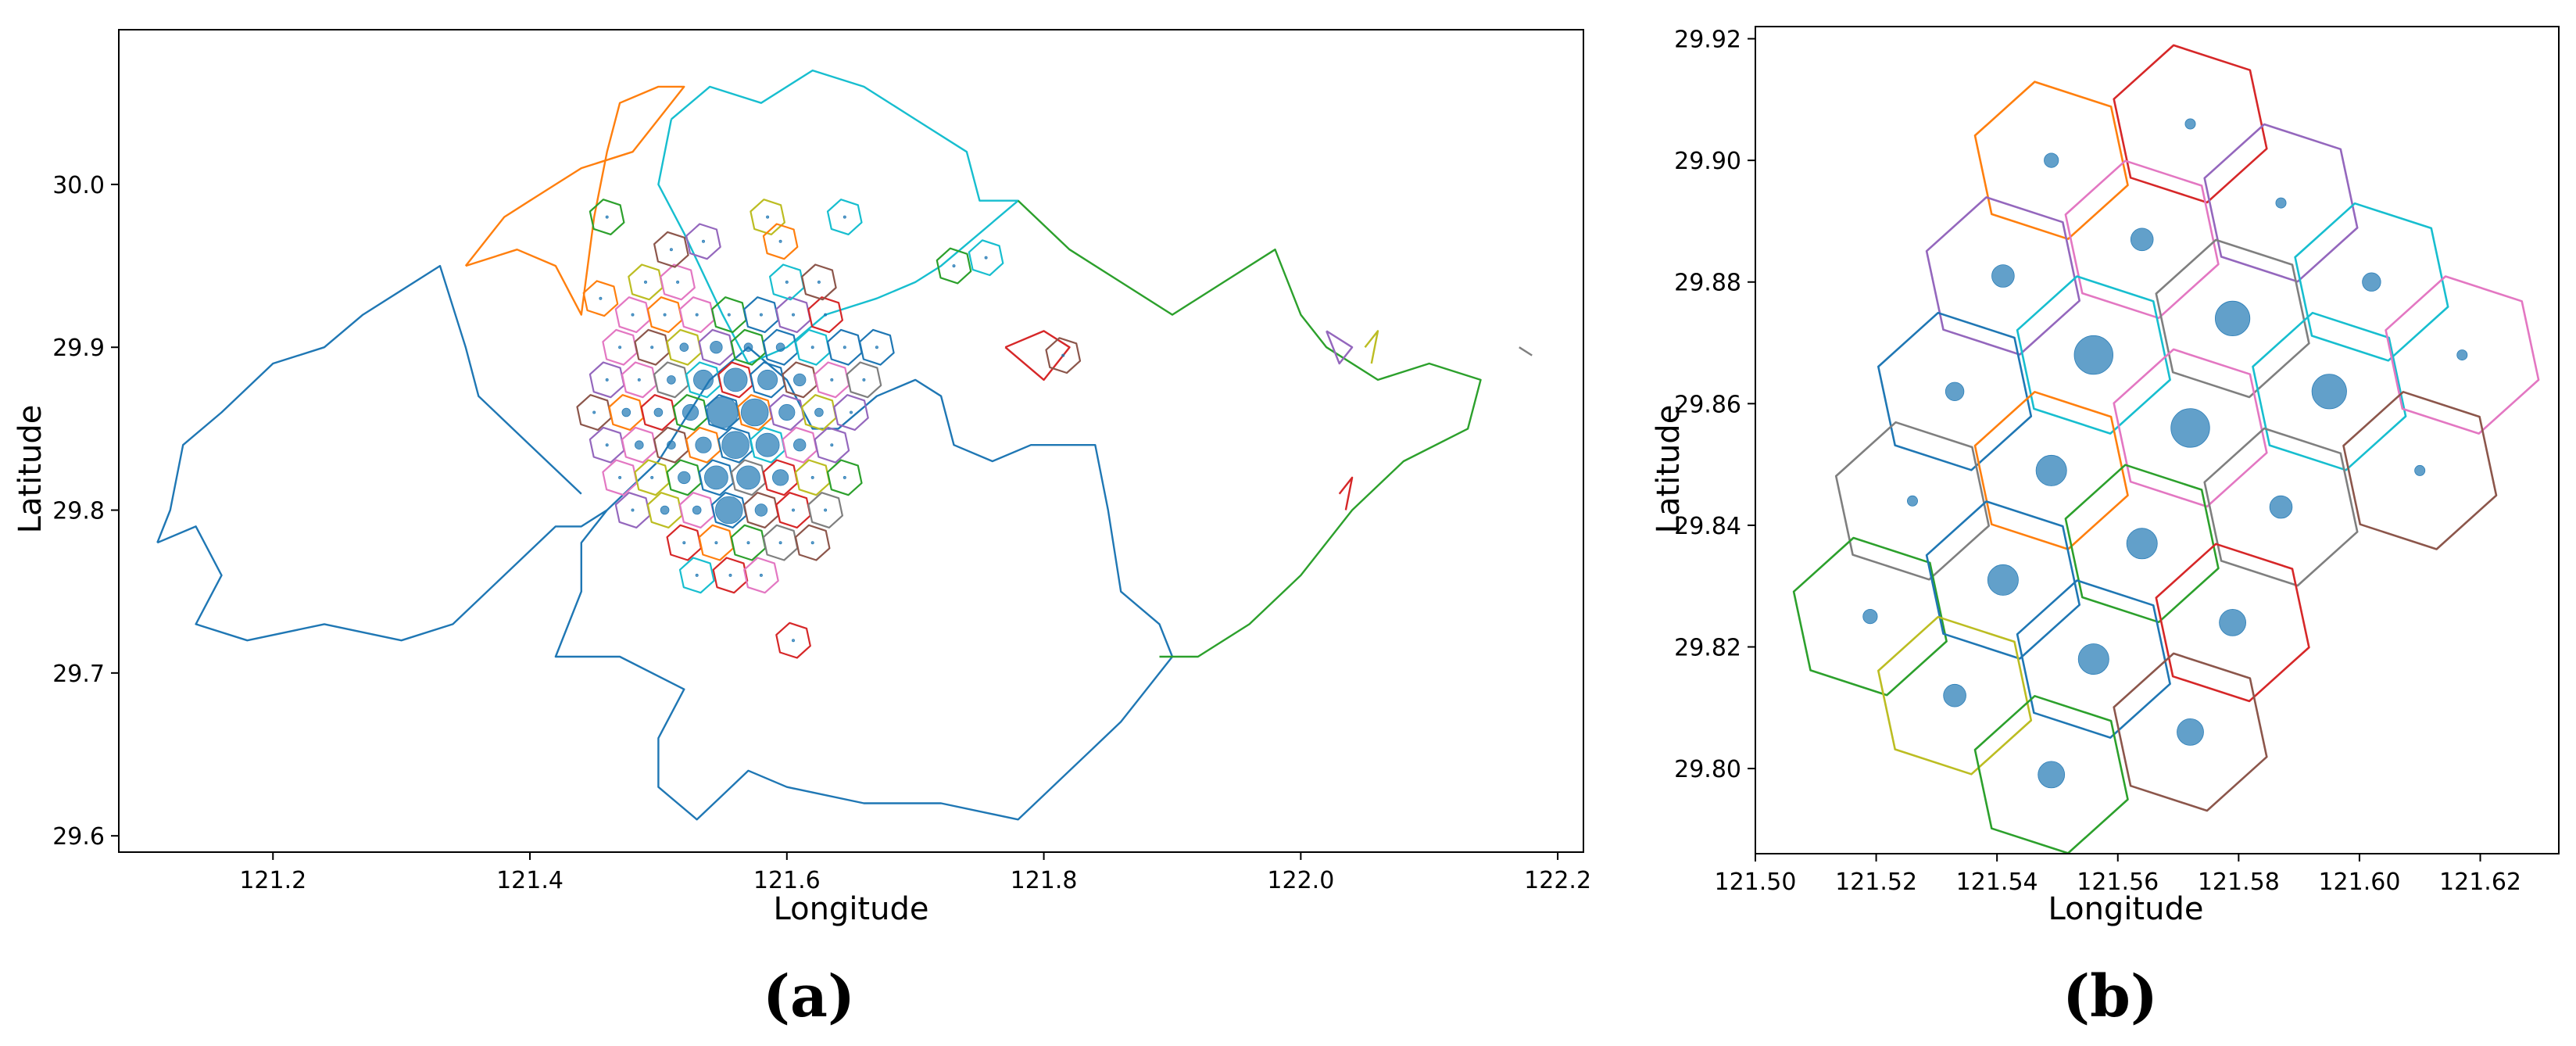 The image size is (2576, 1046). What do you see at coordinates (2118, 882) in the screenshot?
I see `x-tick-label: 121.56` at bounding box center [2118, 882].